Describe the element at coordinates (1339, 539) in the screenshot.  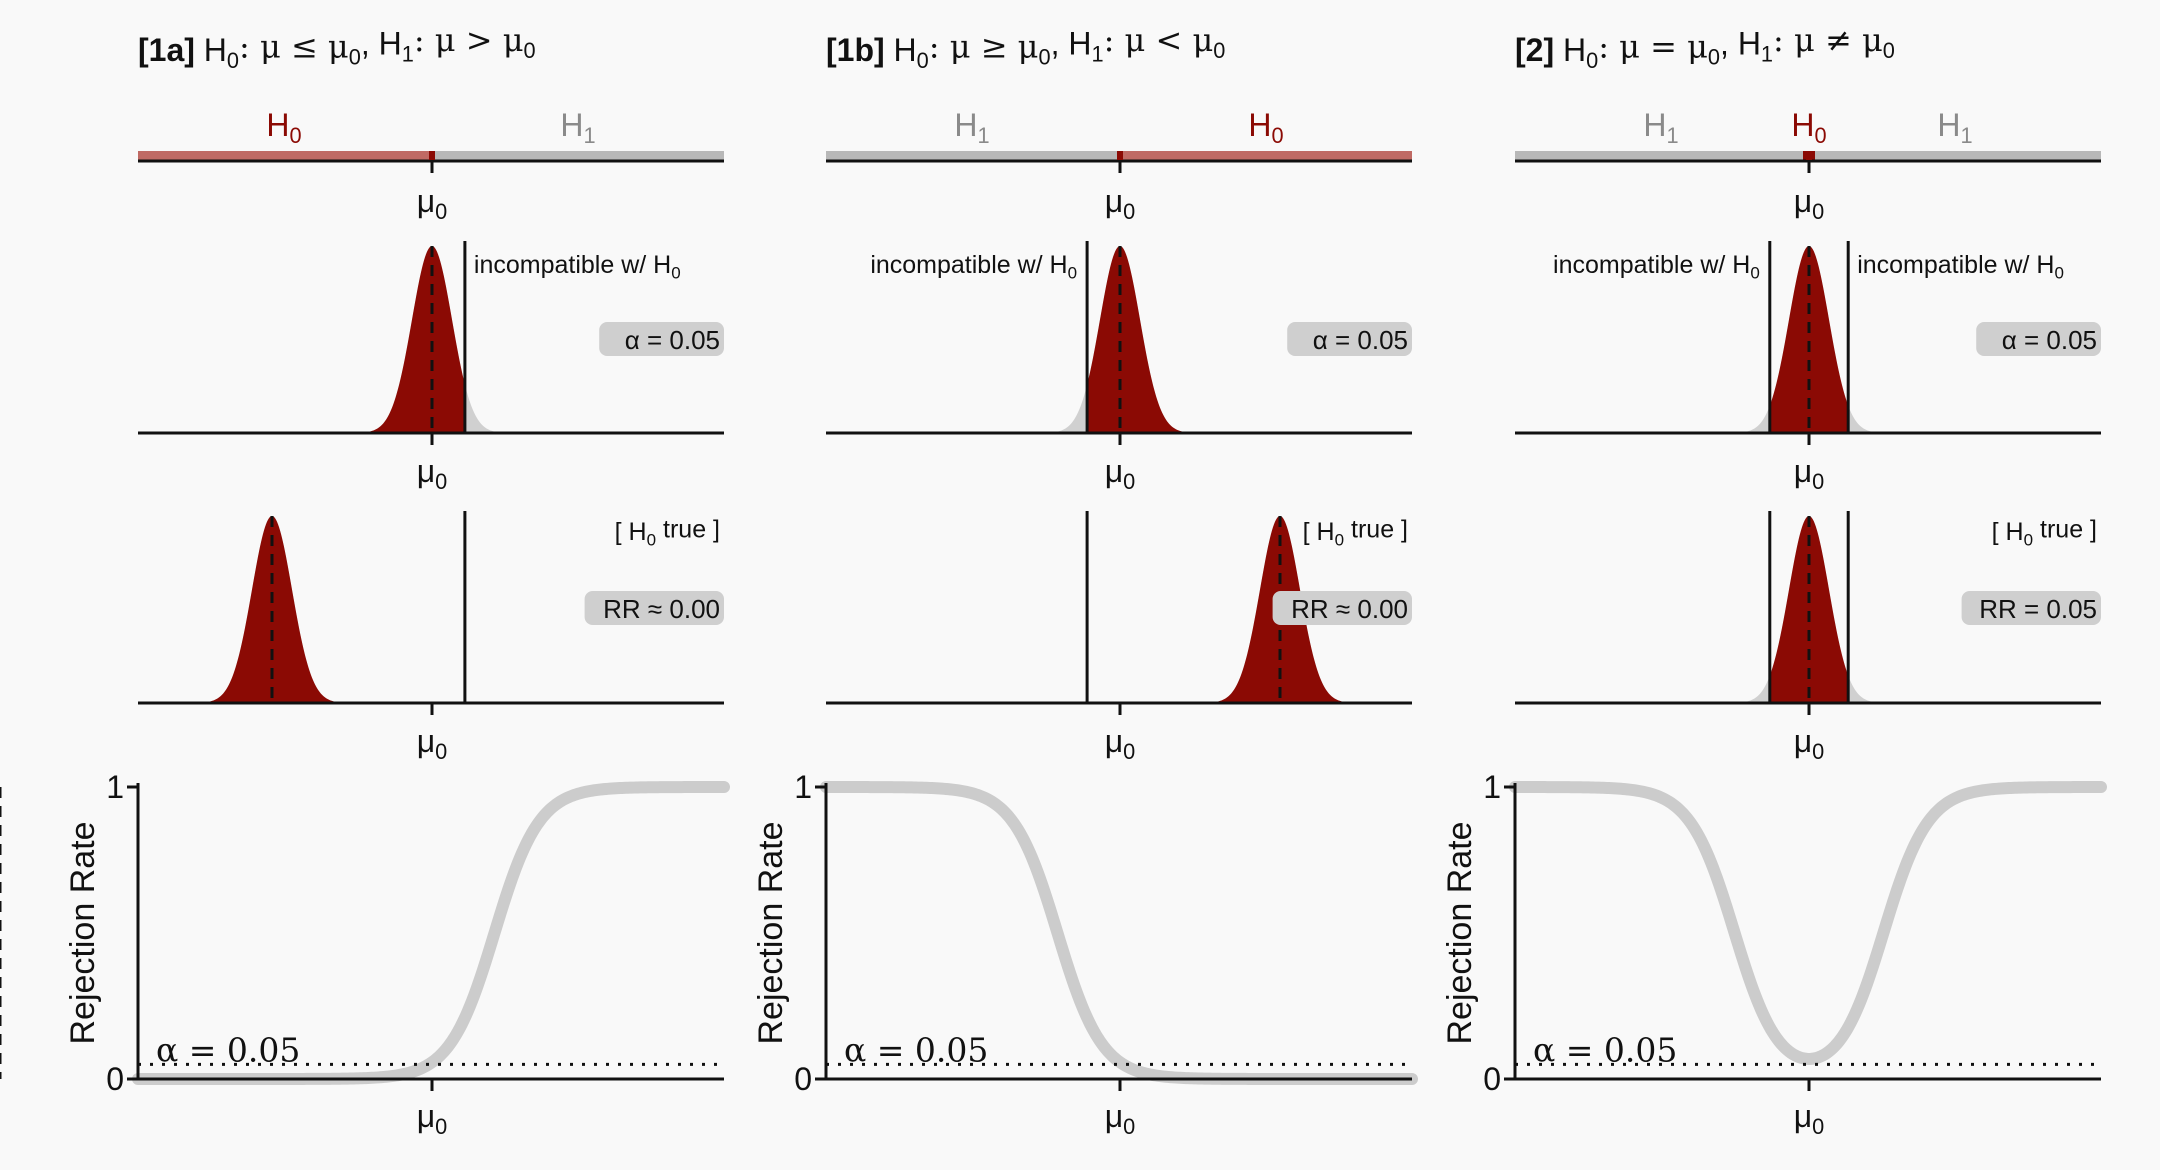
I see `h0-true-label-sub: 0` at that location.